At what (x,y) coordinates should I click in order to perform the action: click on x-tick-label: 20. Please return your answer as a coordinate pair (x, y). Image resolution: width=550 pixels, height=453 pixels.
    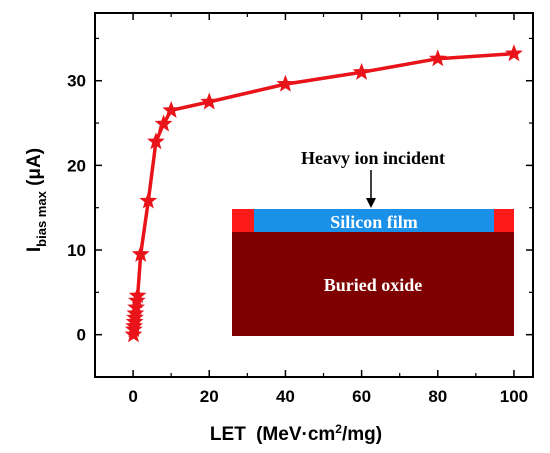
    Looking at the image, I should click on (209, 396).